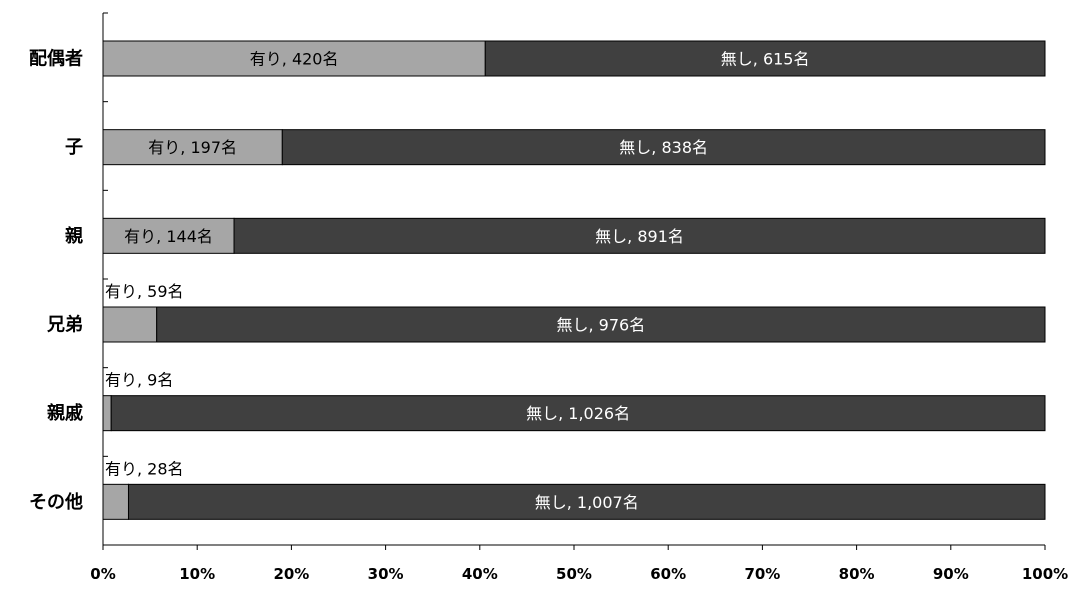  Describe the element at coordinates (762, 574) in the screenshot. I see `x-tick-label: 70%` at that location.